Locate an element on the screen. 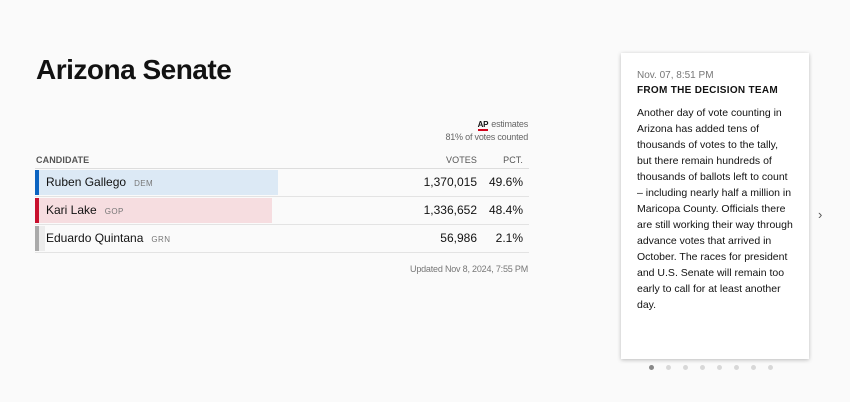 Image resolution: width=850 pixels, height=402 pixels. updated-timestamp: Updated Nov 8, 2024, 7:55 PM is located at coordinates (469, 269).